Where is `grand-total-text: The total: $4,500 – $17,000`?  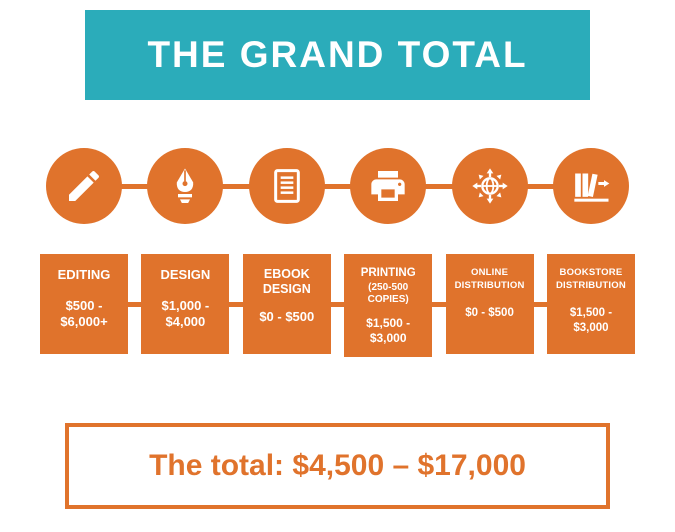
grand-total-text: The total: $4,500 – $17,000 is located at coordinates (337, 465).